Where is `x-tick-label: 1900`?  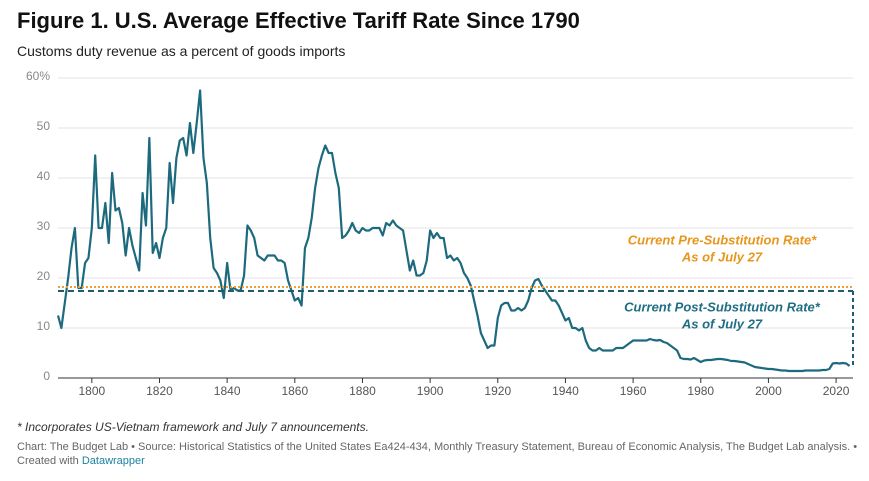 x-tick-label: 1900 is located at coordinates (430, 391).